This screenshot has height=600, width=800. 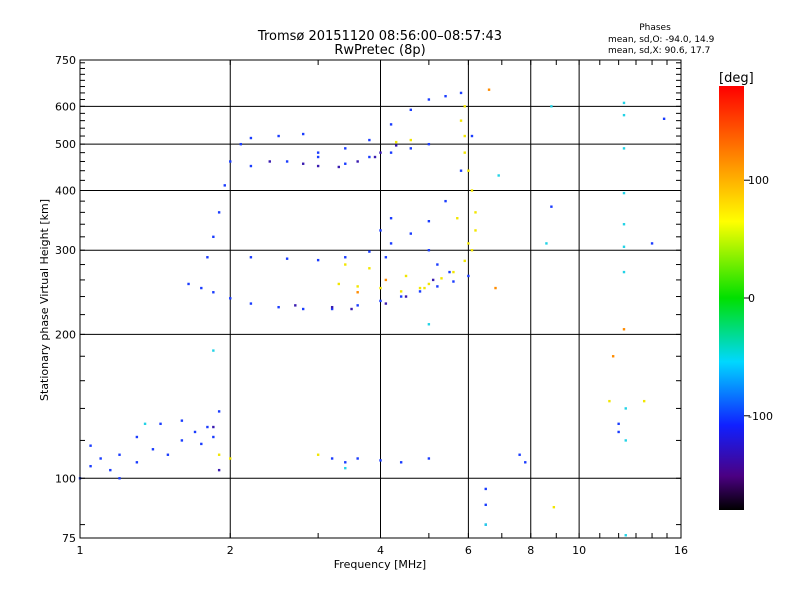 What do you see at coordinates (65, 60) in the screenshot?
I see `y-tick-label: 750` at bounding box center [65, 60].